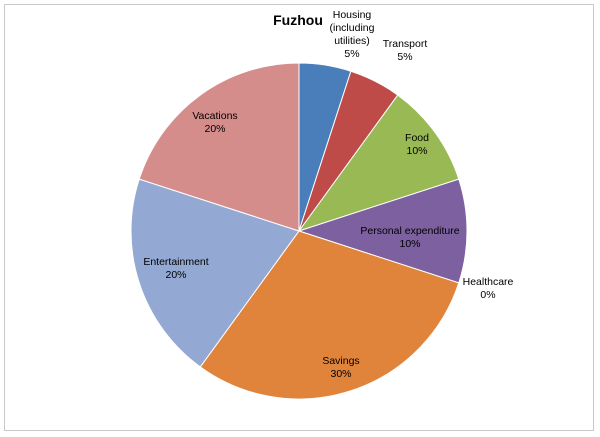  Describe the element at coordinates (488, 288) in the screenshot. I see `label-healthcare: Healthcare 0%` at that location.